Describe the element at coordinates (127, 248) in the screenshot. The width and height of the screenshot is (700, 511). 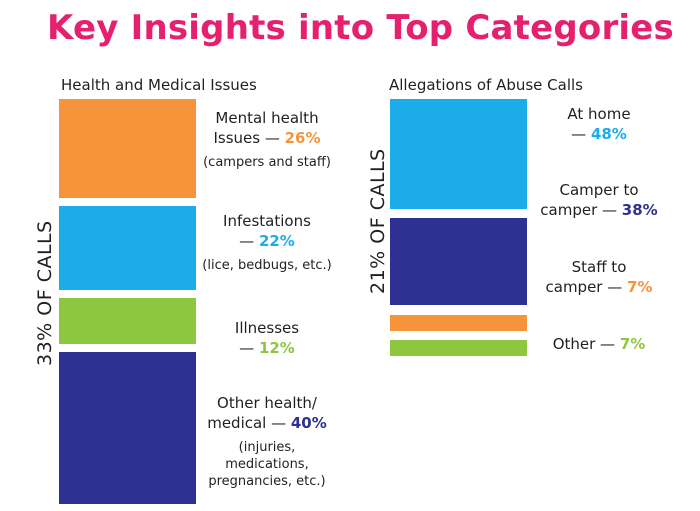
I see `bar-segment-infestations` at that location.